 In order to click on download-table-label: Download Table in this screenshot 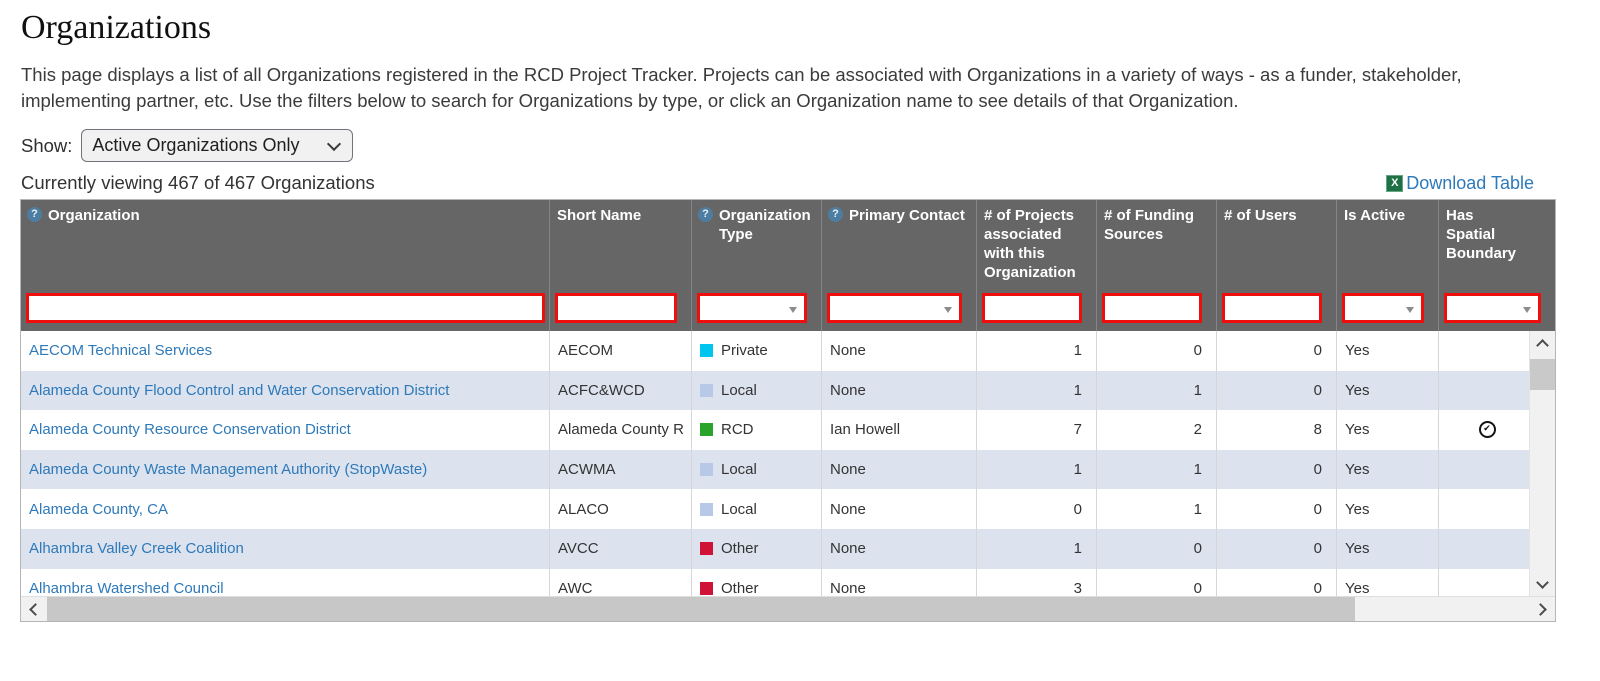, I will do `click(1470, 182)`.